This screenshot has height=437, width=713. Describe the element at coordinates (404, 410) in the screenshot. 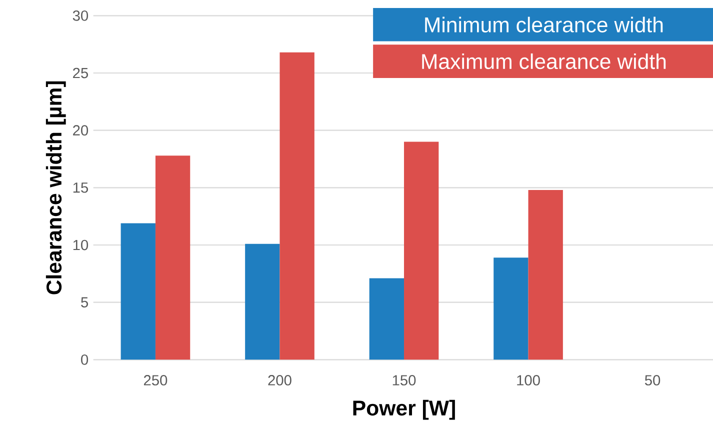

I see `x-axis-title: Power [W]` at that location.